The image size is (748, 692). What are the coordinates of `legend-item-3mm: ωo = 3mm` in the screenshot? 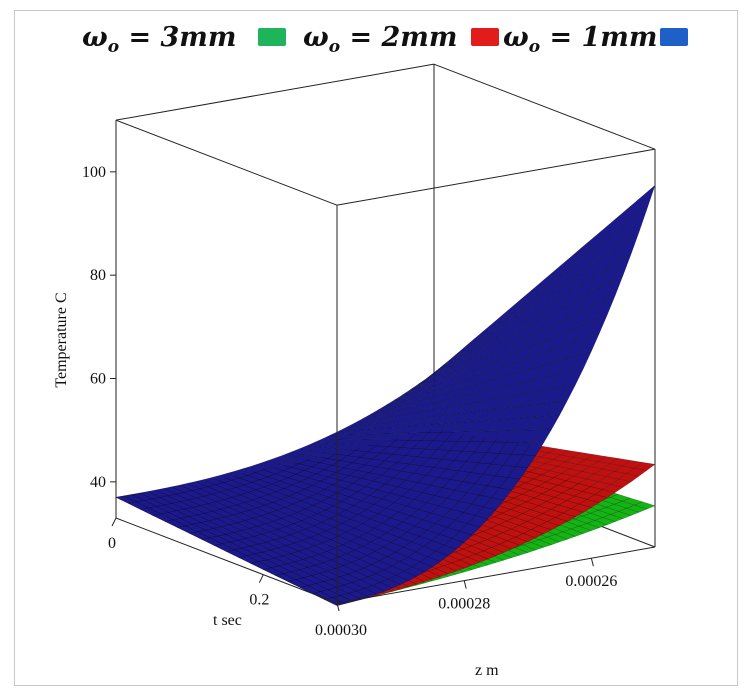 It's located at (184, 39).